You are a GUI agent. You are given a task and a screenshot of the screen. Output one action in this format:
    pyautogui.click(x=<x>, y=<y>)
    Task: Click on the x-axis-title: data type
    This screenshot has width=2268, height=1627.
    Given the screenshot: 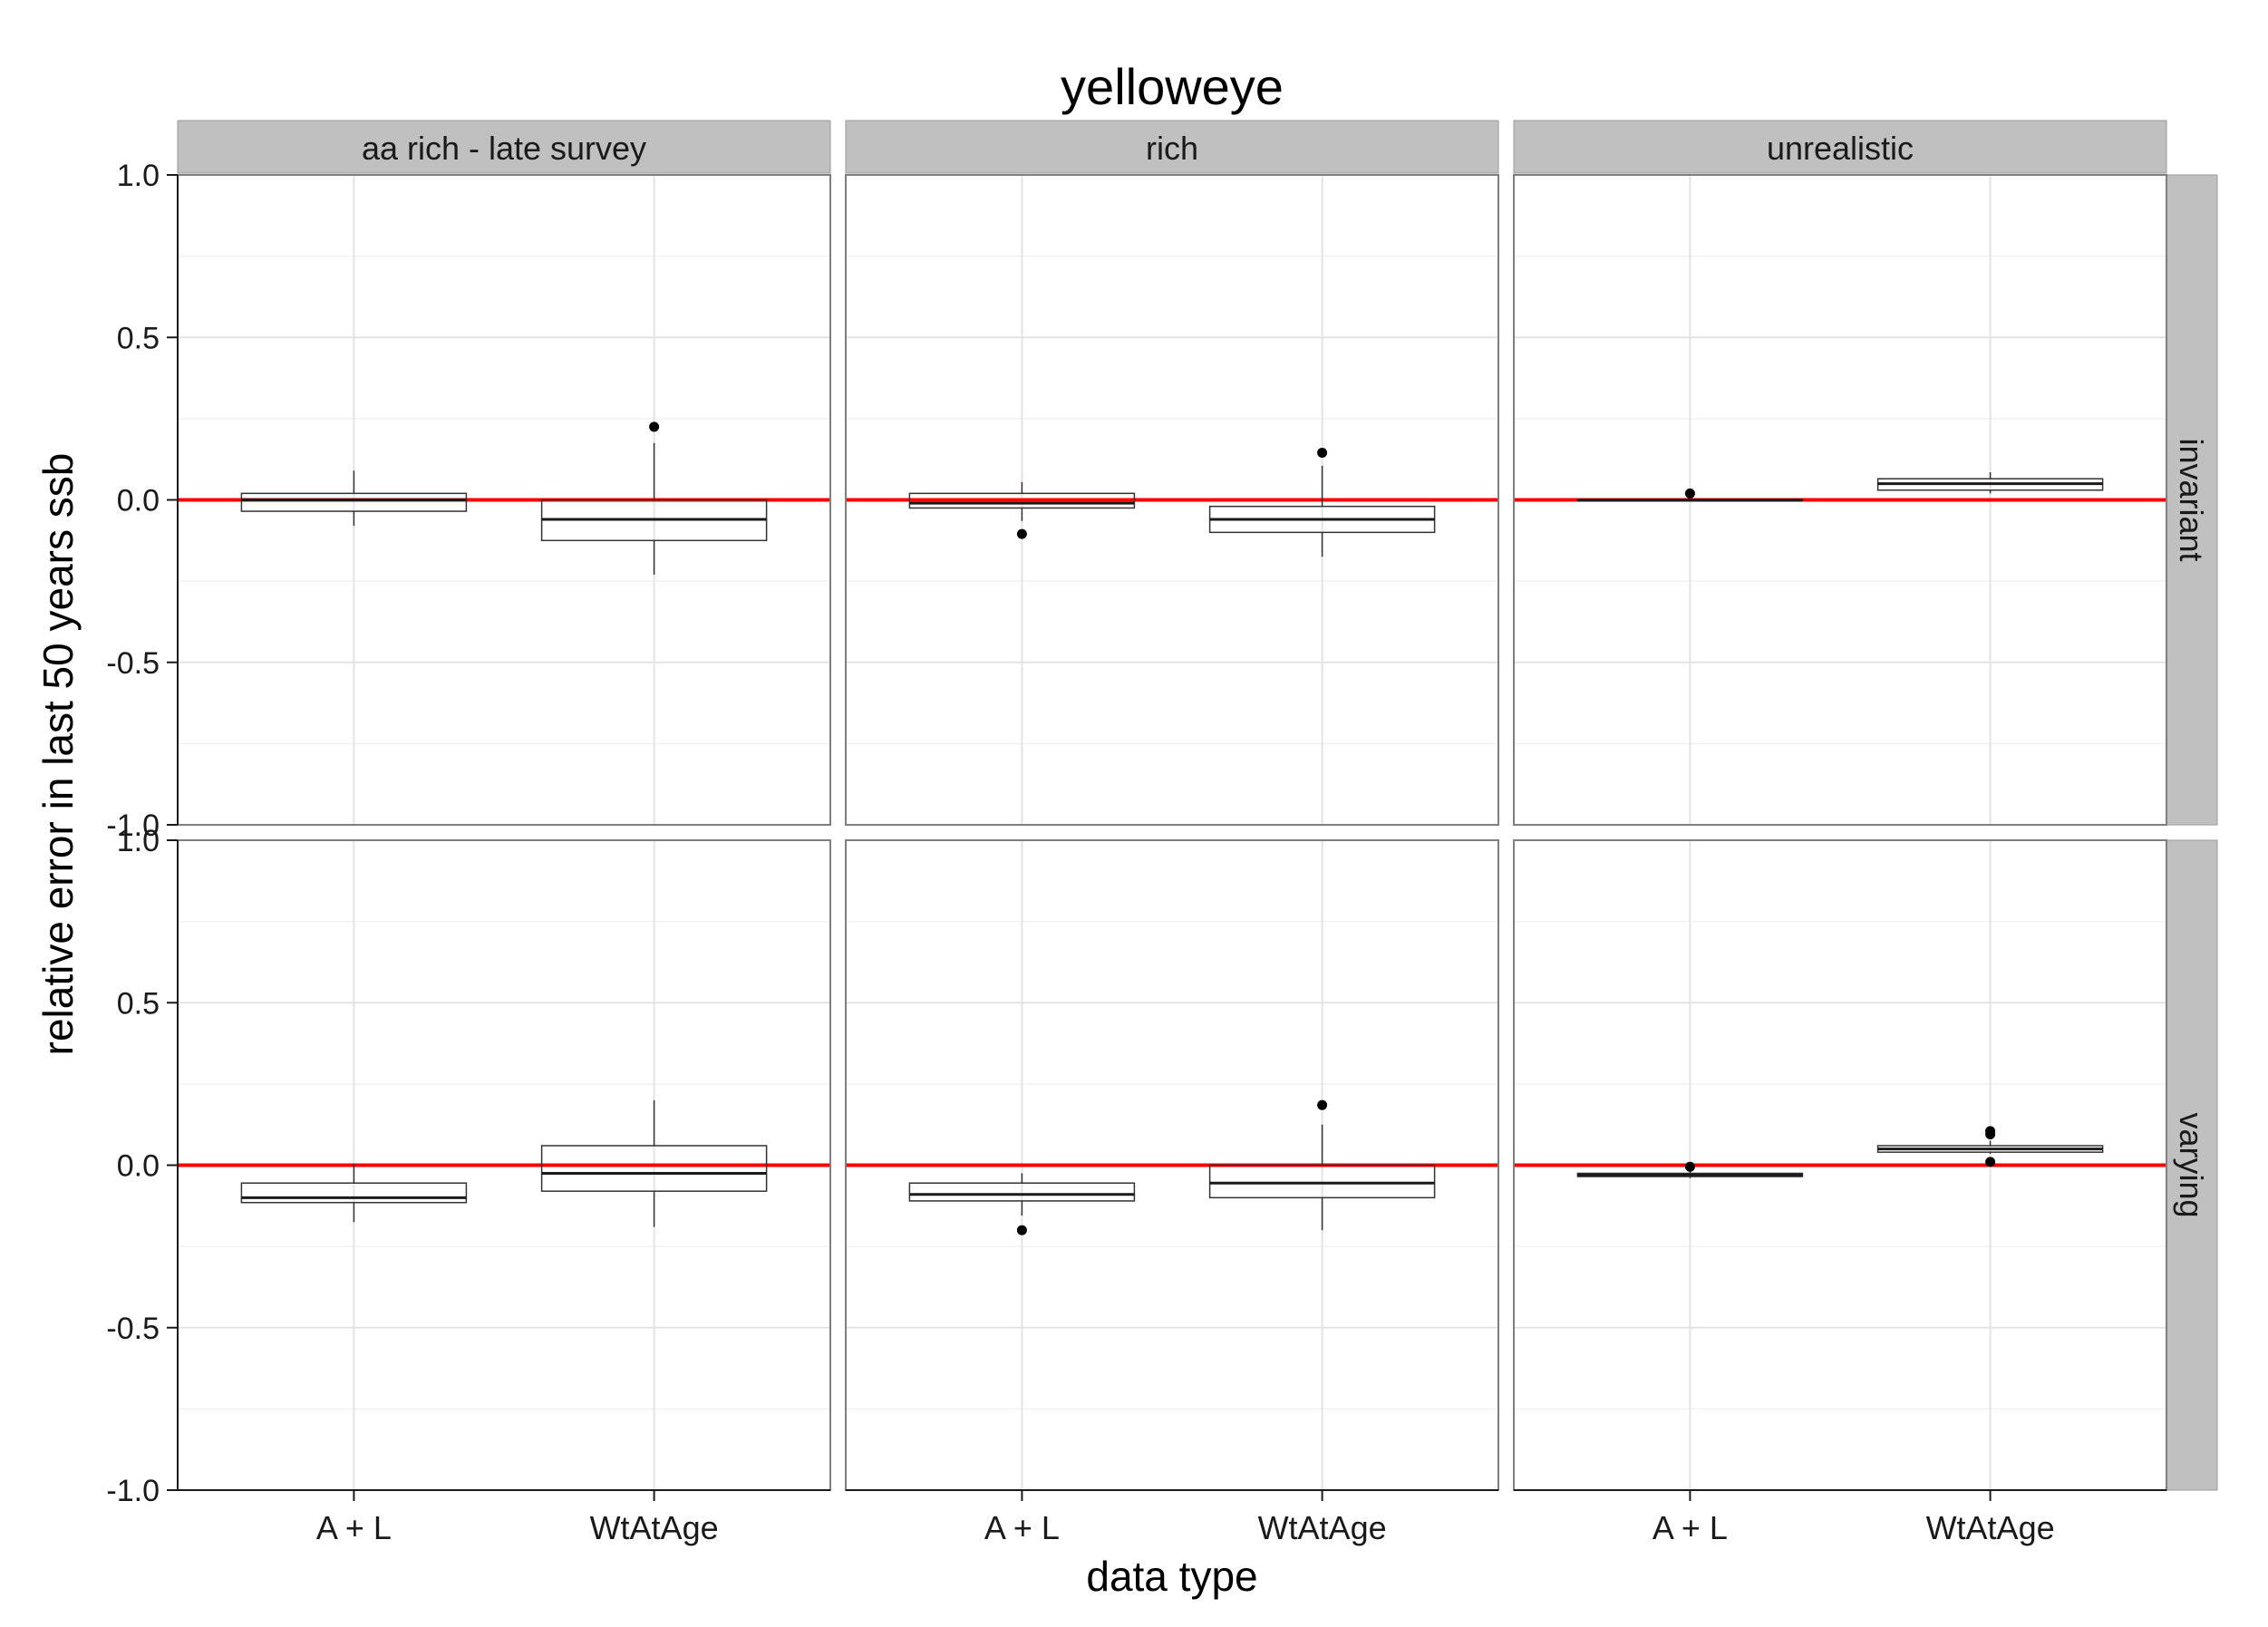 What is the action you would take?
    pyautogui.click(x=1171, y=1577)
    